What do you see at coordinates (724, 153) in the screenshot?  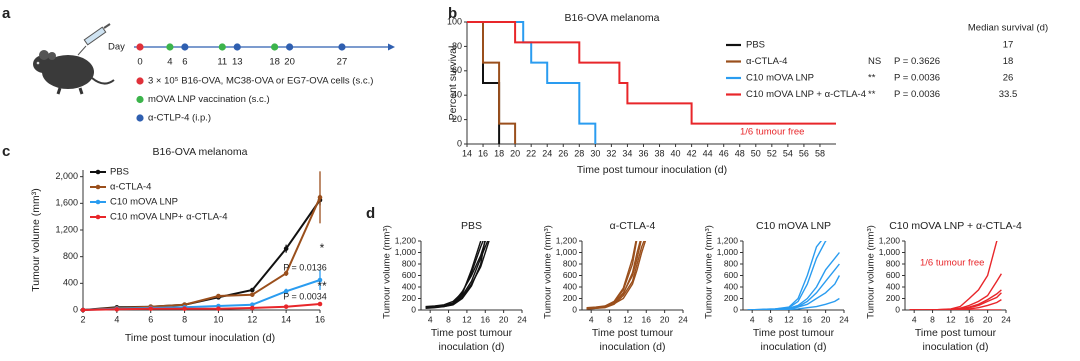 I see `x-tick-label: 46` at bounding box center [724, 153].